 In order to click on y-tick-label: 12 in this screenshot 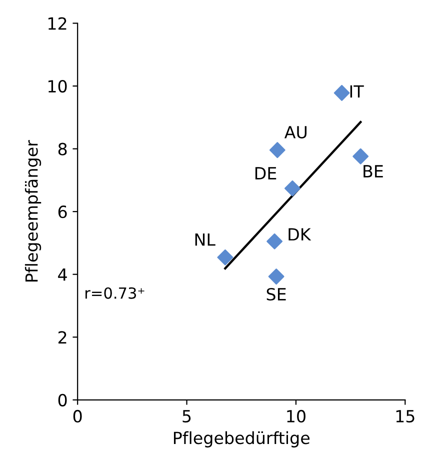, I will do `click(57, 23)`.